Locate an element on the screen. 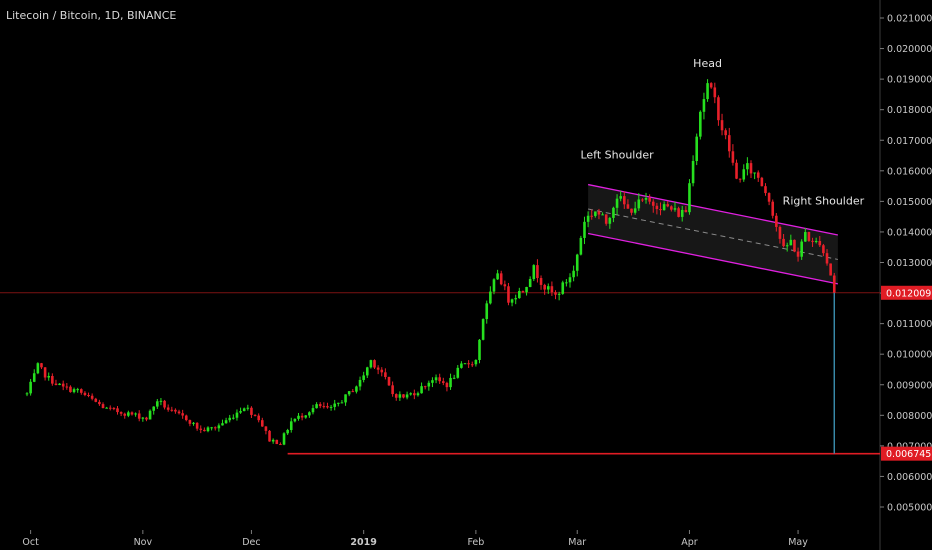  channel-lower-line is located at coordinates (713, 258).